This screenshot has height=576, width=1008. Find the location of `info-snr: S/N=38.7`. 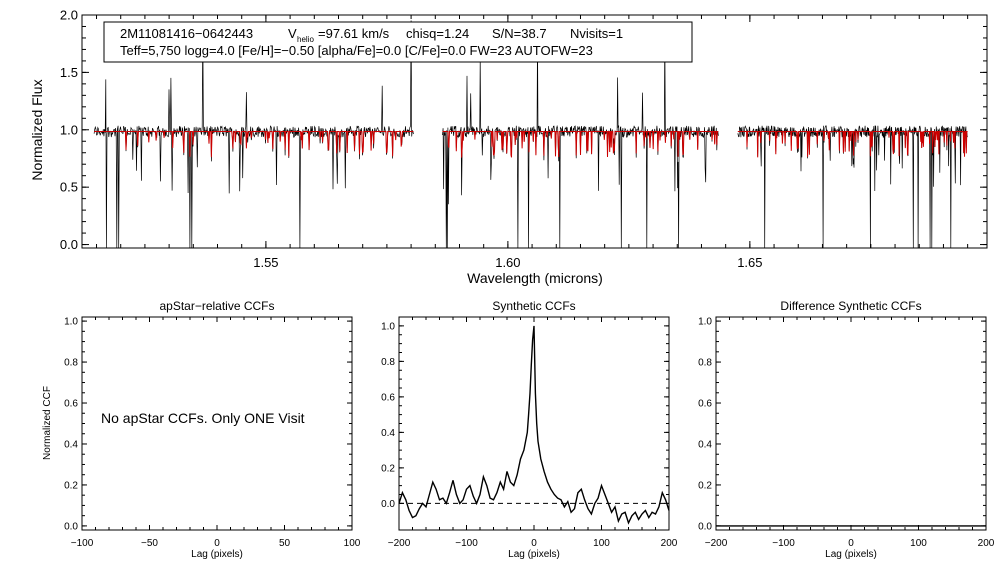

info-snr: S/N=38.7 is located at coordinates (519, 33).